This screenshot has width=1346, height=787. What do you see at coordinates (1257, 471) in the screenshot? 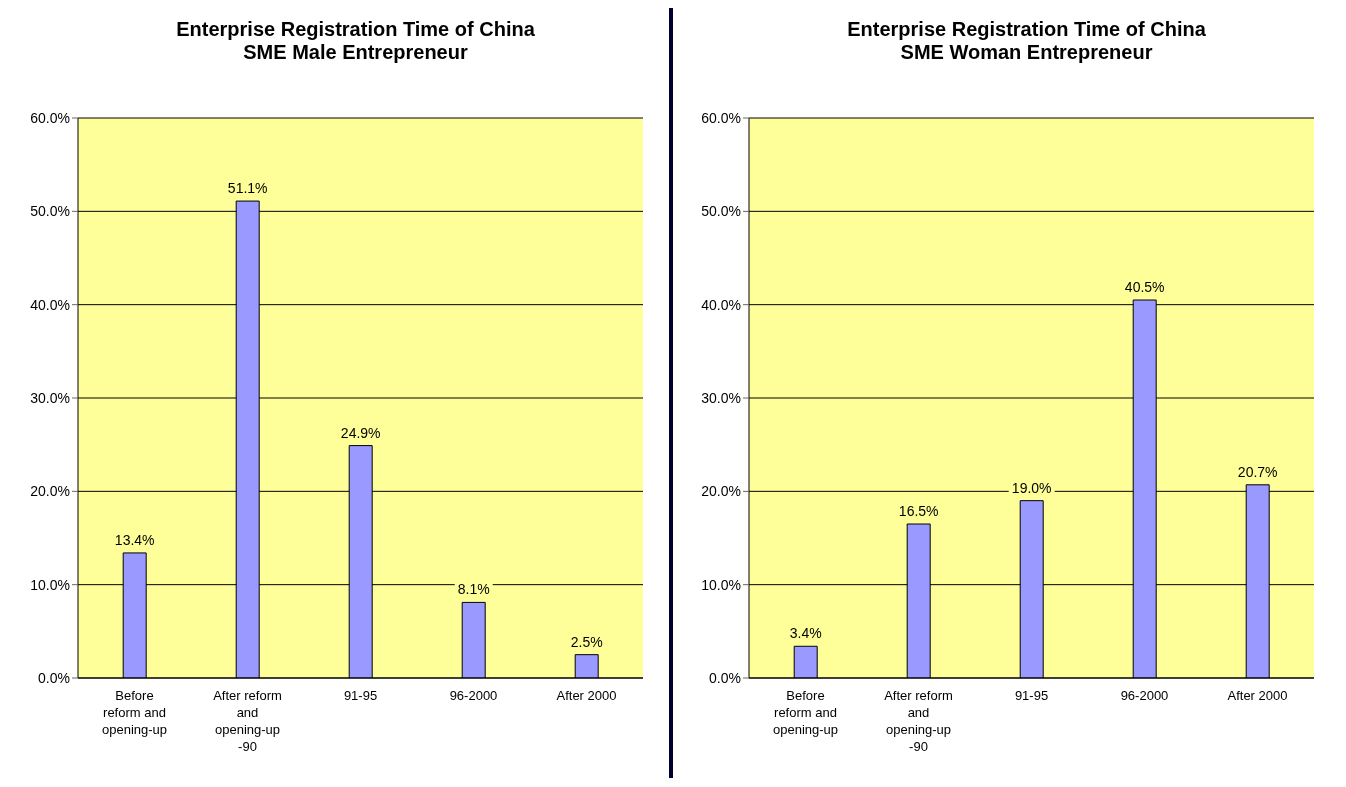
I see `data-label: 20.7%` at bounding box center [1257, 471].